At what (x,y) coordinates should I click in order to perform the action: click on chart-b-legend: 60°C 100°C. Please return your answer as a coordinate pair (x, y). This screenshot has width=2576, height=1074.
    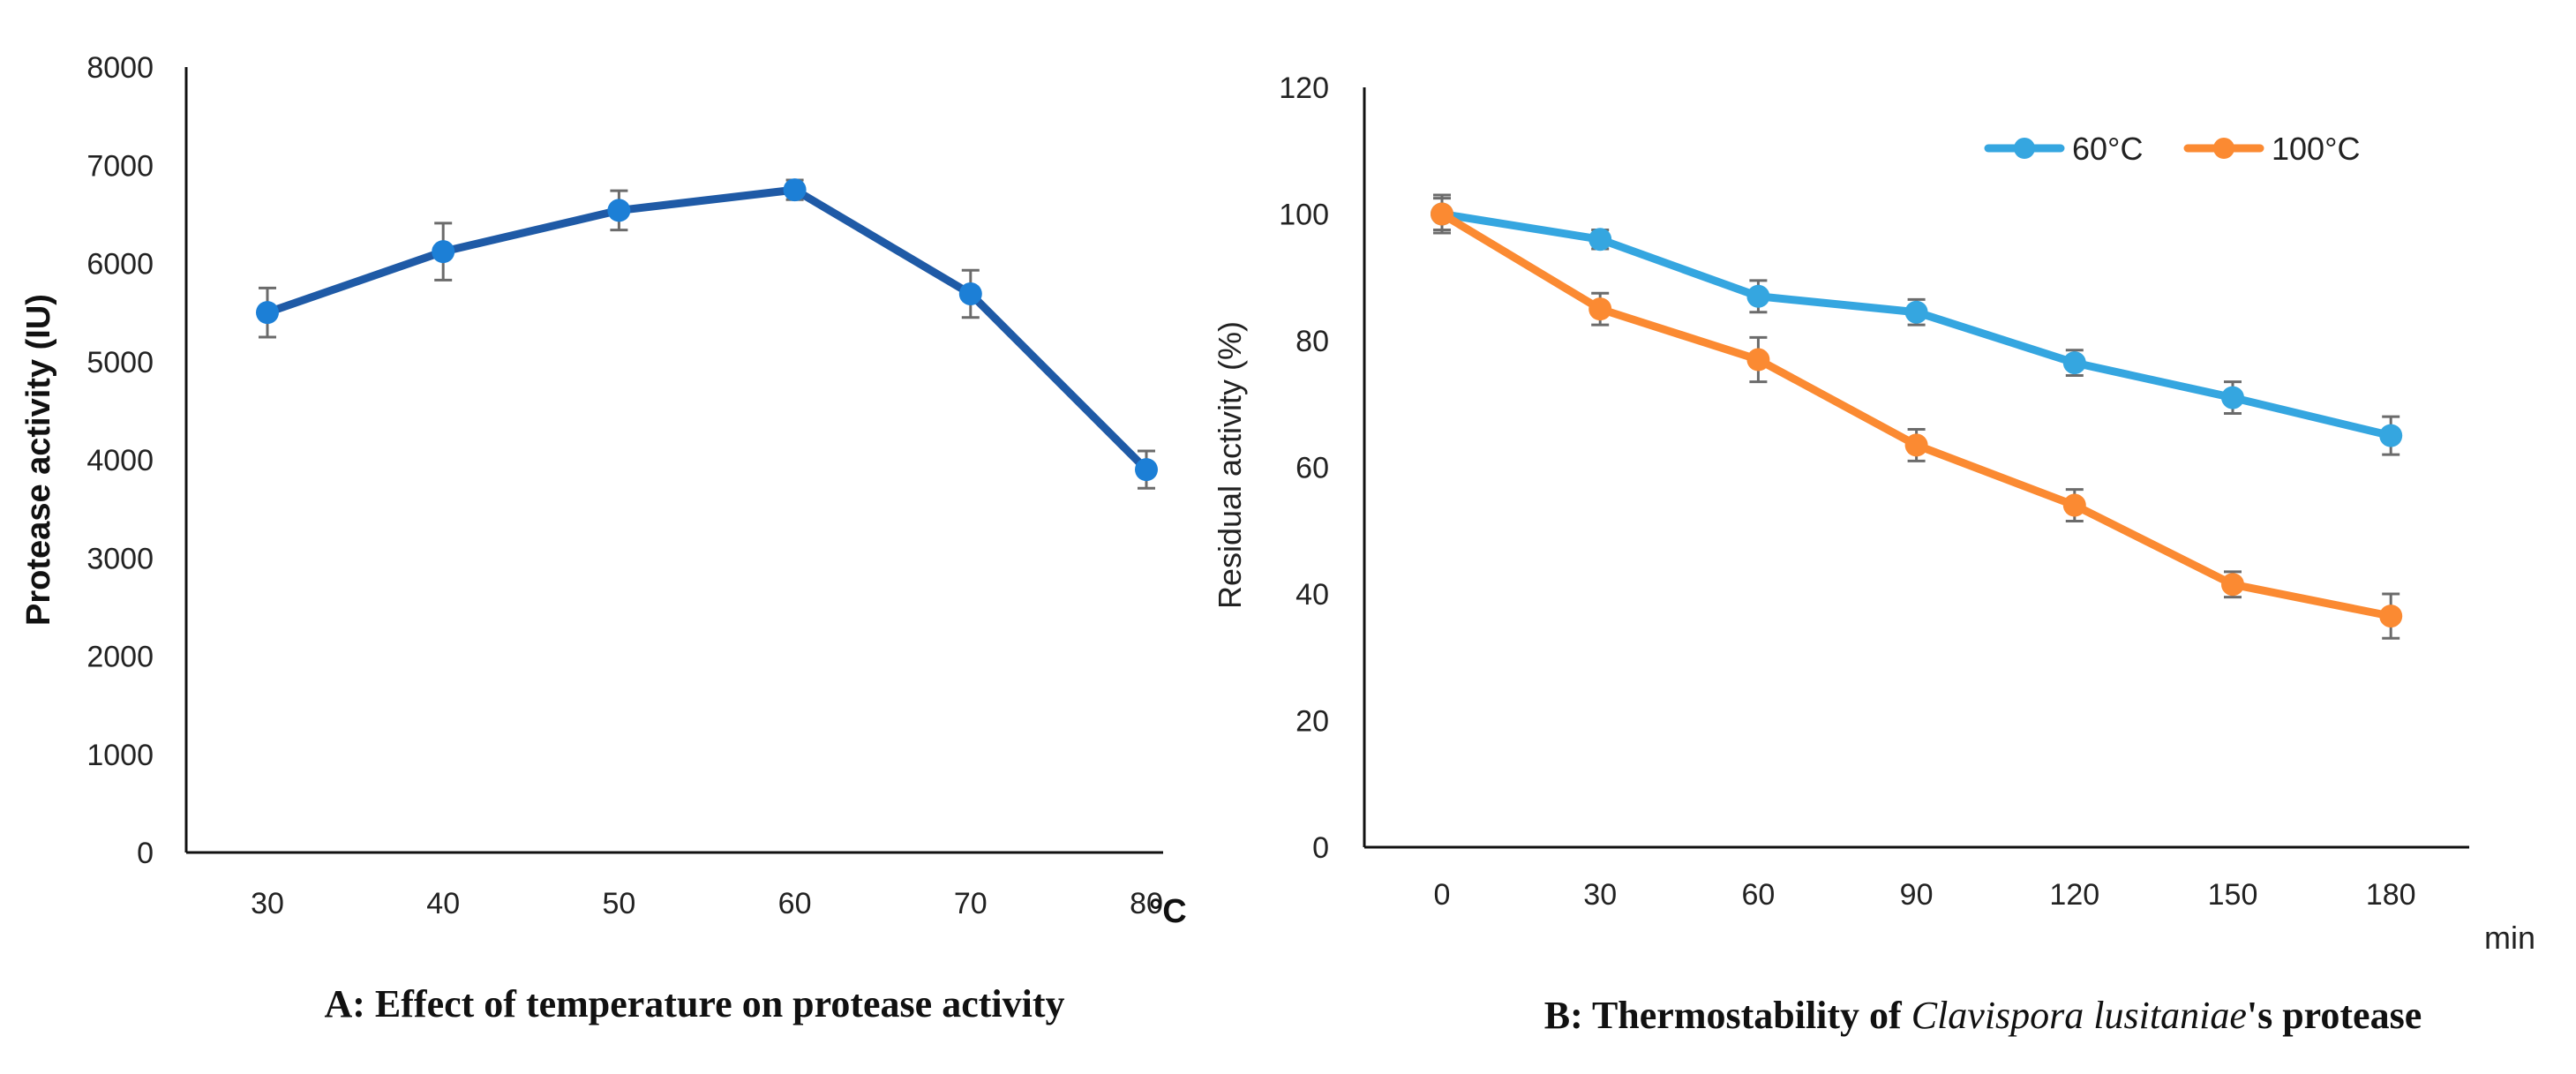
    Looking at the image, I should click on (2172, 149).